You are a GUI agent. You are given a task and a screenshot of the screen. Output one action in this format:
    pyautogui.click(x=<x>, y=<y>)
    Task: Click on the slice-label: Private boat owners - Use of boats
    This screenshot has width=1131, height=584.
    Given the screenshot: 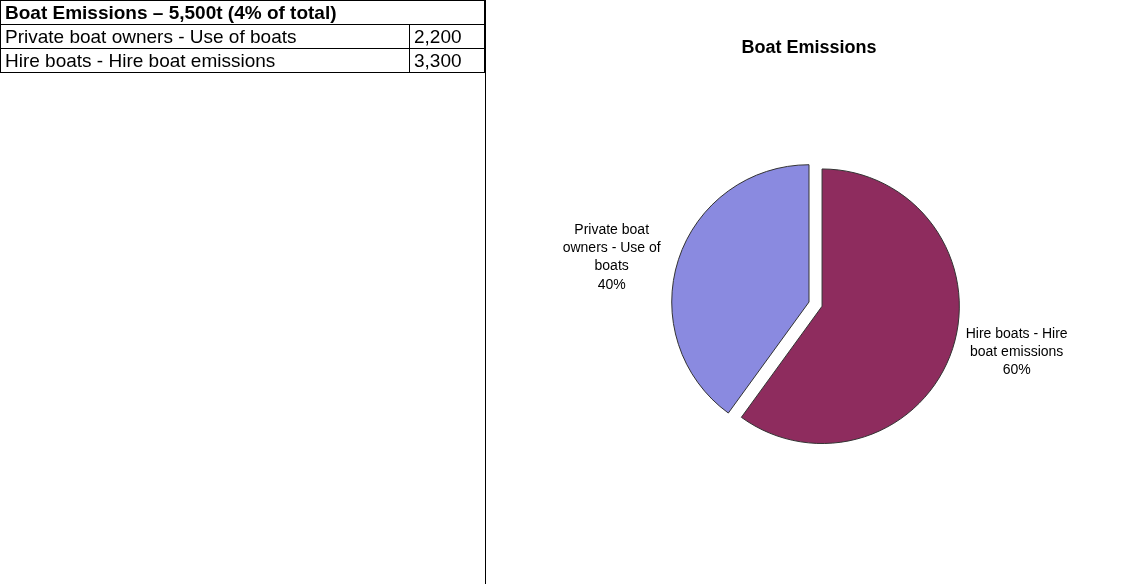 What is the action you would take?
    pyautogui.click(x=611, y=247)
    